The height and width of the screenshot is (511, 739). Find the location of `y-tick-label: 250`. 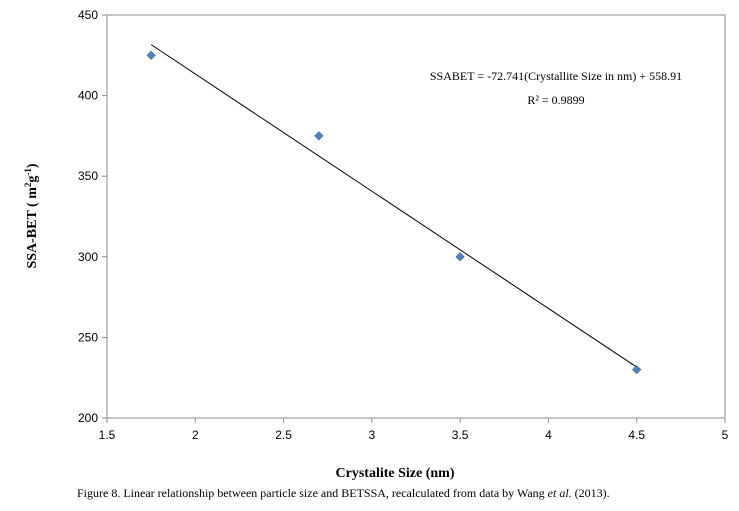

y-tick-label: 250 is located at coordinates (88, 337).